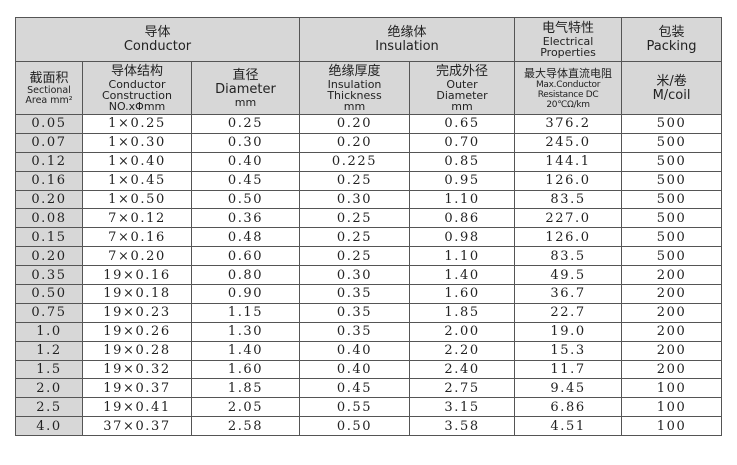  I want to click on table-row: 0.16 1×0.45 0.45 0.25 0.95 126.0 500, so click(369, 180).